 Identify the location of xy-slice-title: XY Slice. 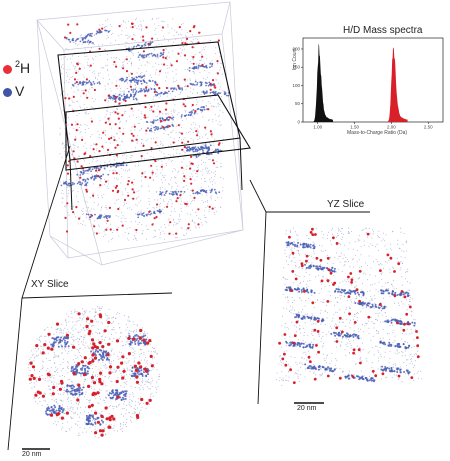
(50, 284).